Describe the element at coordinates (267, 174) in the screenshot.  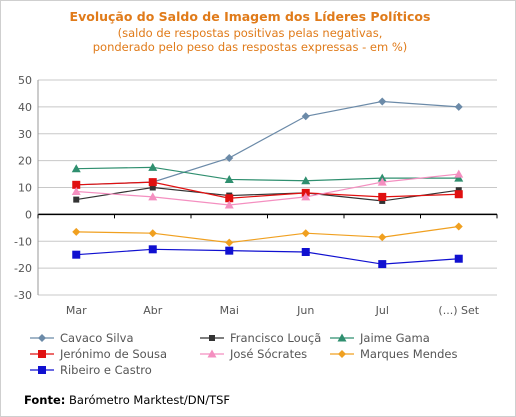
I see `series-line-jaime-gama` at that location.